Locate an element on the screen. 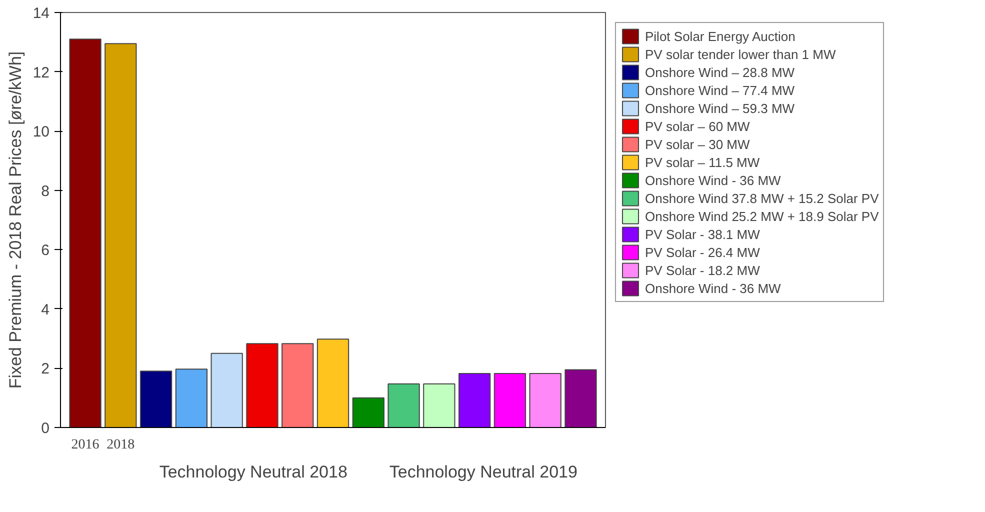 The image size is (985, 512). y-tick-label: 4 is located at coordinates (45, 309).